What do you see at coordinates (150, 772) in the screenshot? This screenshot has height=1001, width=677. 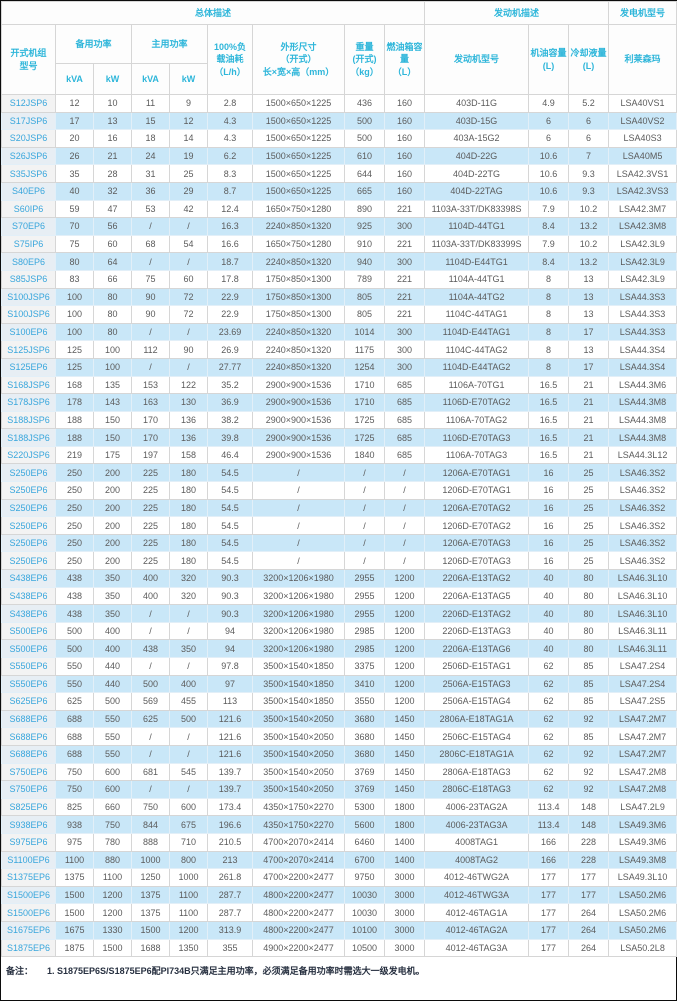 I see `spec-cell: 681` at bounding box center [150, 772].